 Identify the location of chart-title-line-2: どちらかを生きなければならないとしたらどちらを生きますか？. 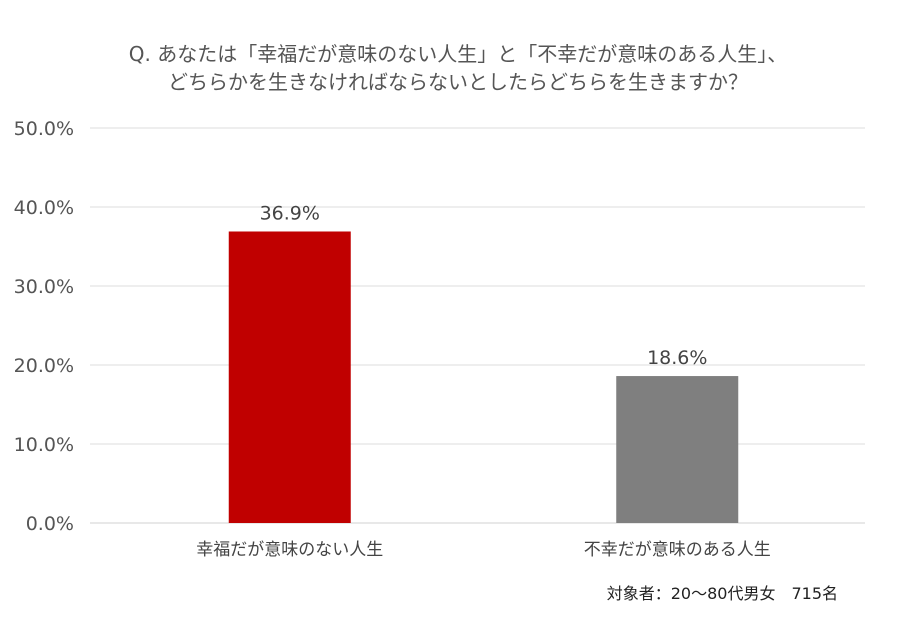
(458, 82).